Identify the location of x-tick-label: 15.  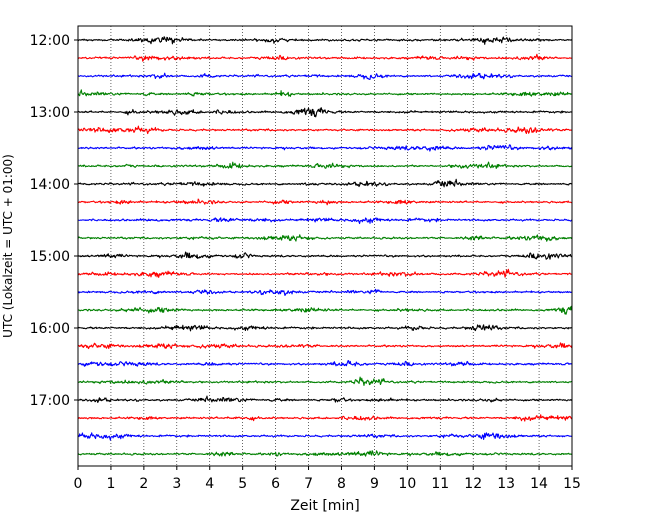
(572, 484).